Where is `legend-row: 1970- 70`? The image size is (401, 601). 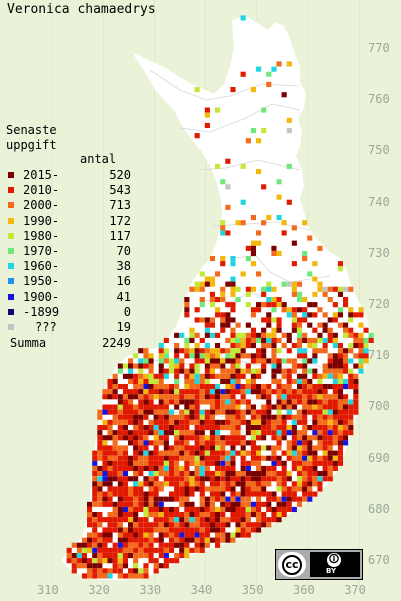
legend-row: 1970- 70 is located at coordinates (68, 251).